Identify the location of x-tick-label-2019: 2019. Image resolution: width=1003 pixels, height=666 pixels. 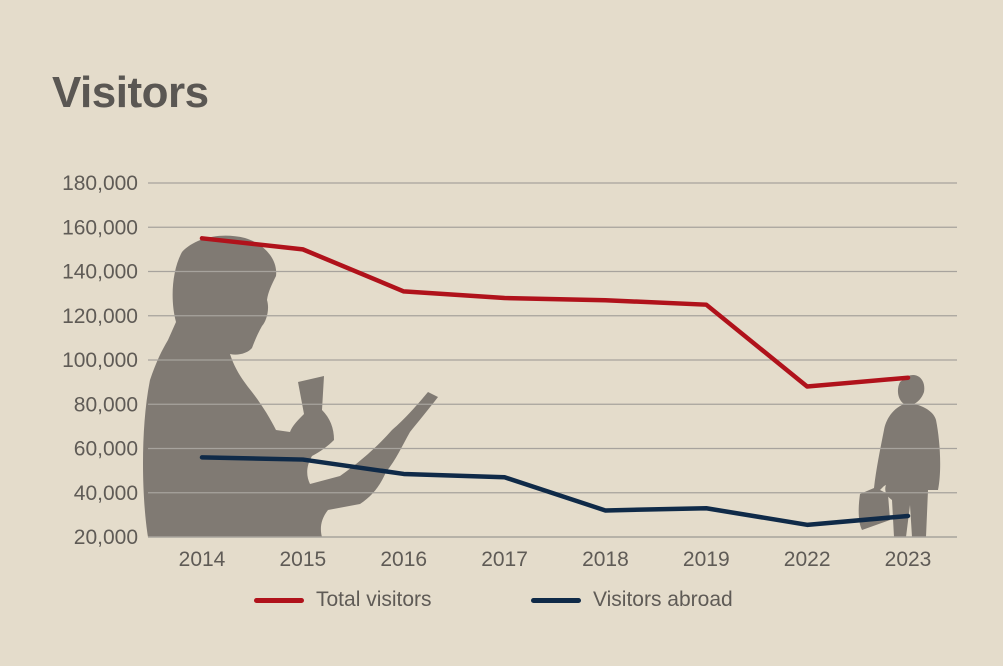
(706, 559).